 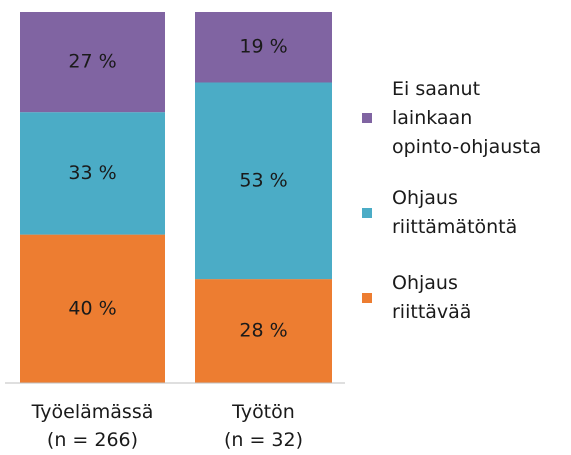 I want to click on legend-label: Ohjaus riittävää, so click(x=432, y=297).